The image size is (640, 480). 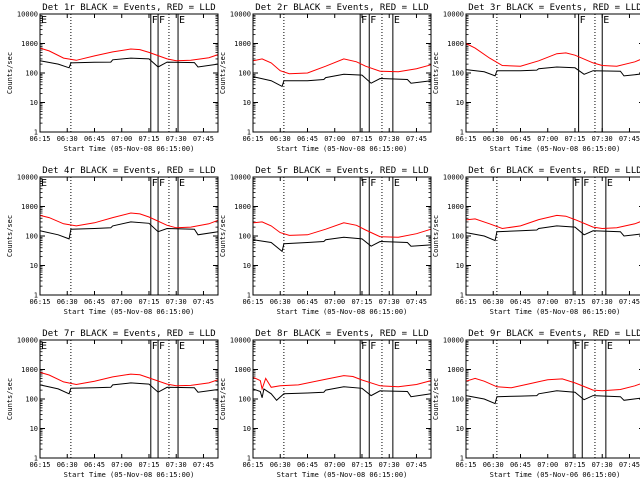 I want to click on chart-title: Det 3r BLACK = Events, RED = LLD, so click(x=554, y=8).